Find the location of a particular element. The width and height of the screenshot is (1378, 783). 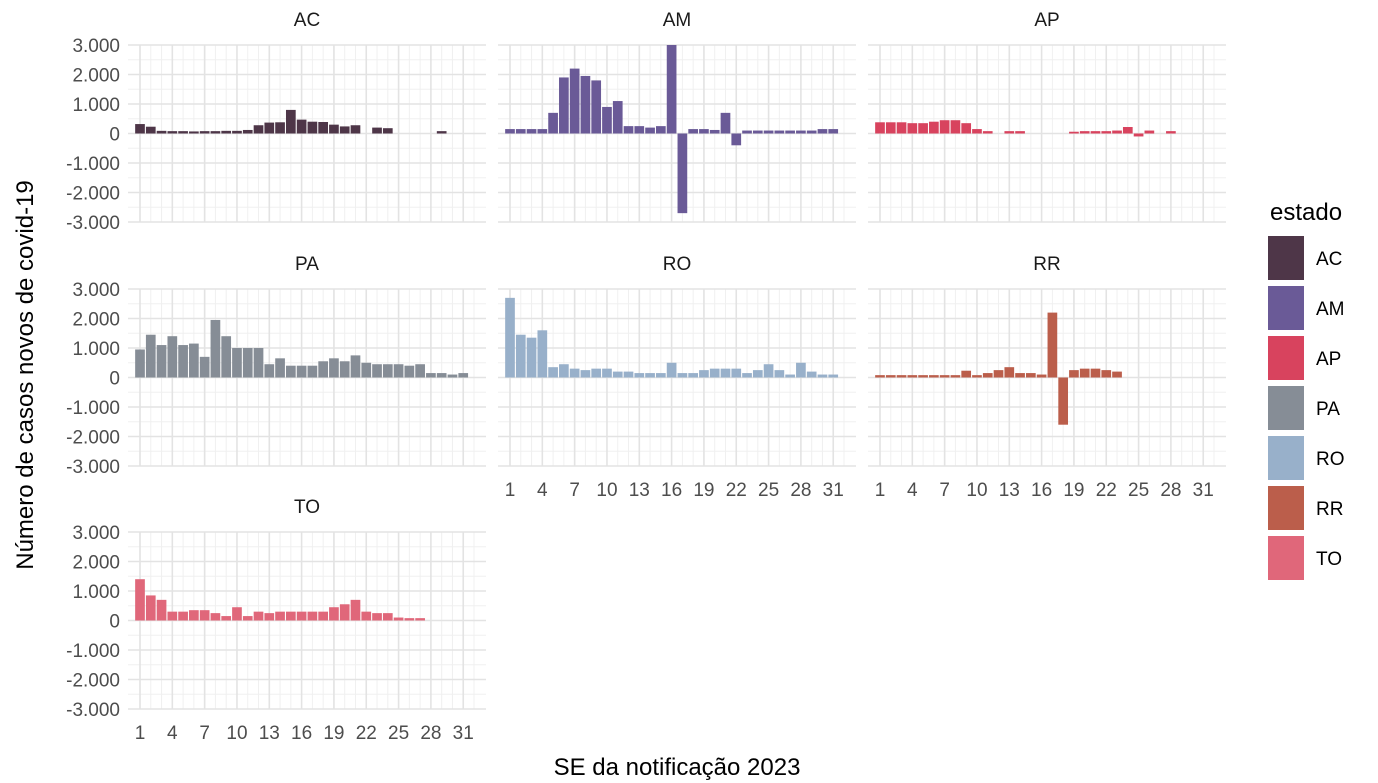

legend-key-ap is located at coordinates (1286, 358).